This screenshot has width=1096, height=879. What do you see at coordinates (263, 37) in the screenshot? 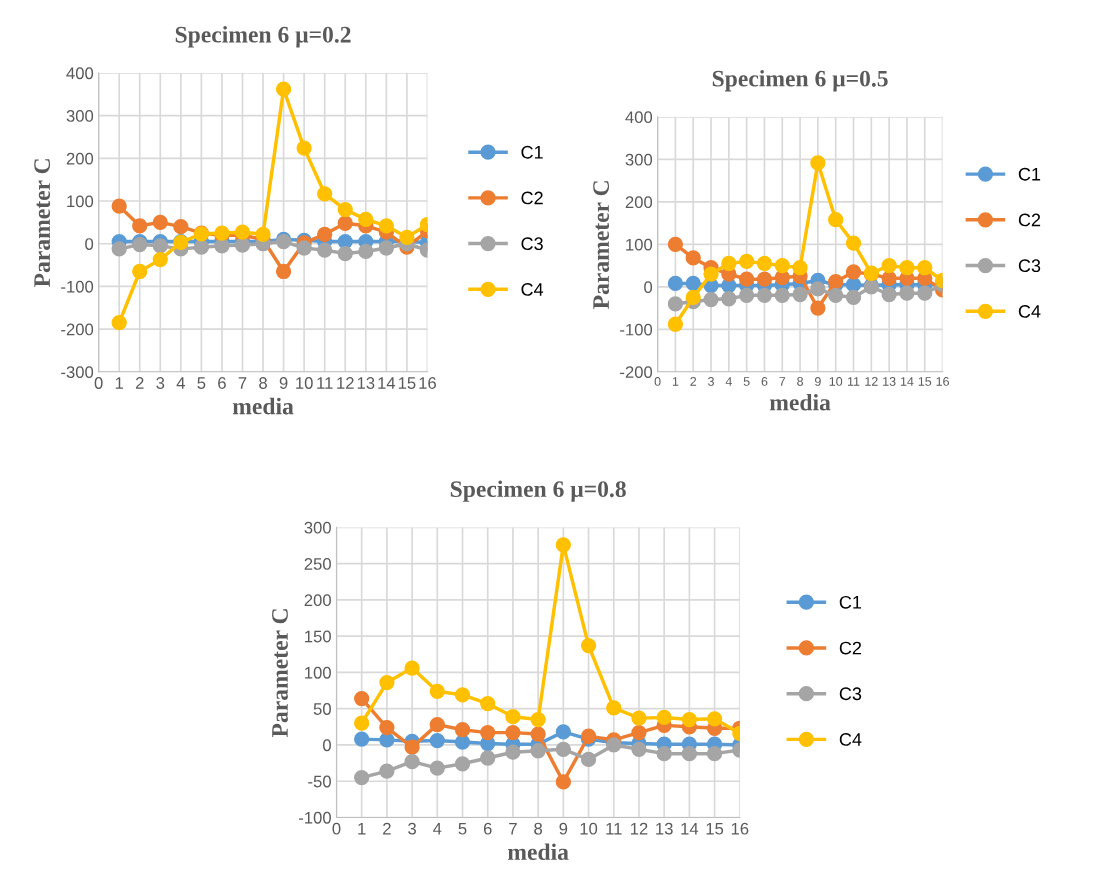
I see `chart-title: Specimen 6 μ=0.2` at bounding box center [263, 37].